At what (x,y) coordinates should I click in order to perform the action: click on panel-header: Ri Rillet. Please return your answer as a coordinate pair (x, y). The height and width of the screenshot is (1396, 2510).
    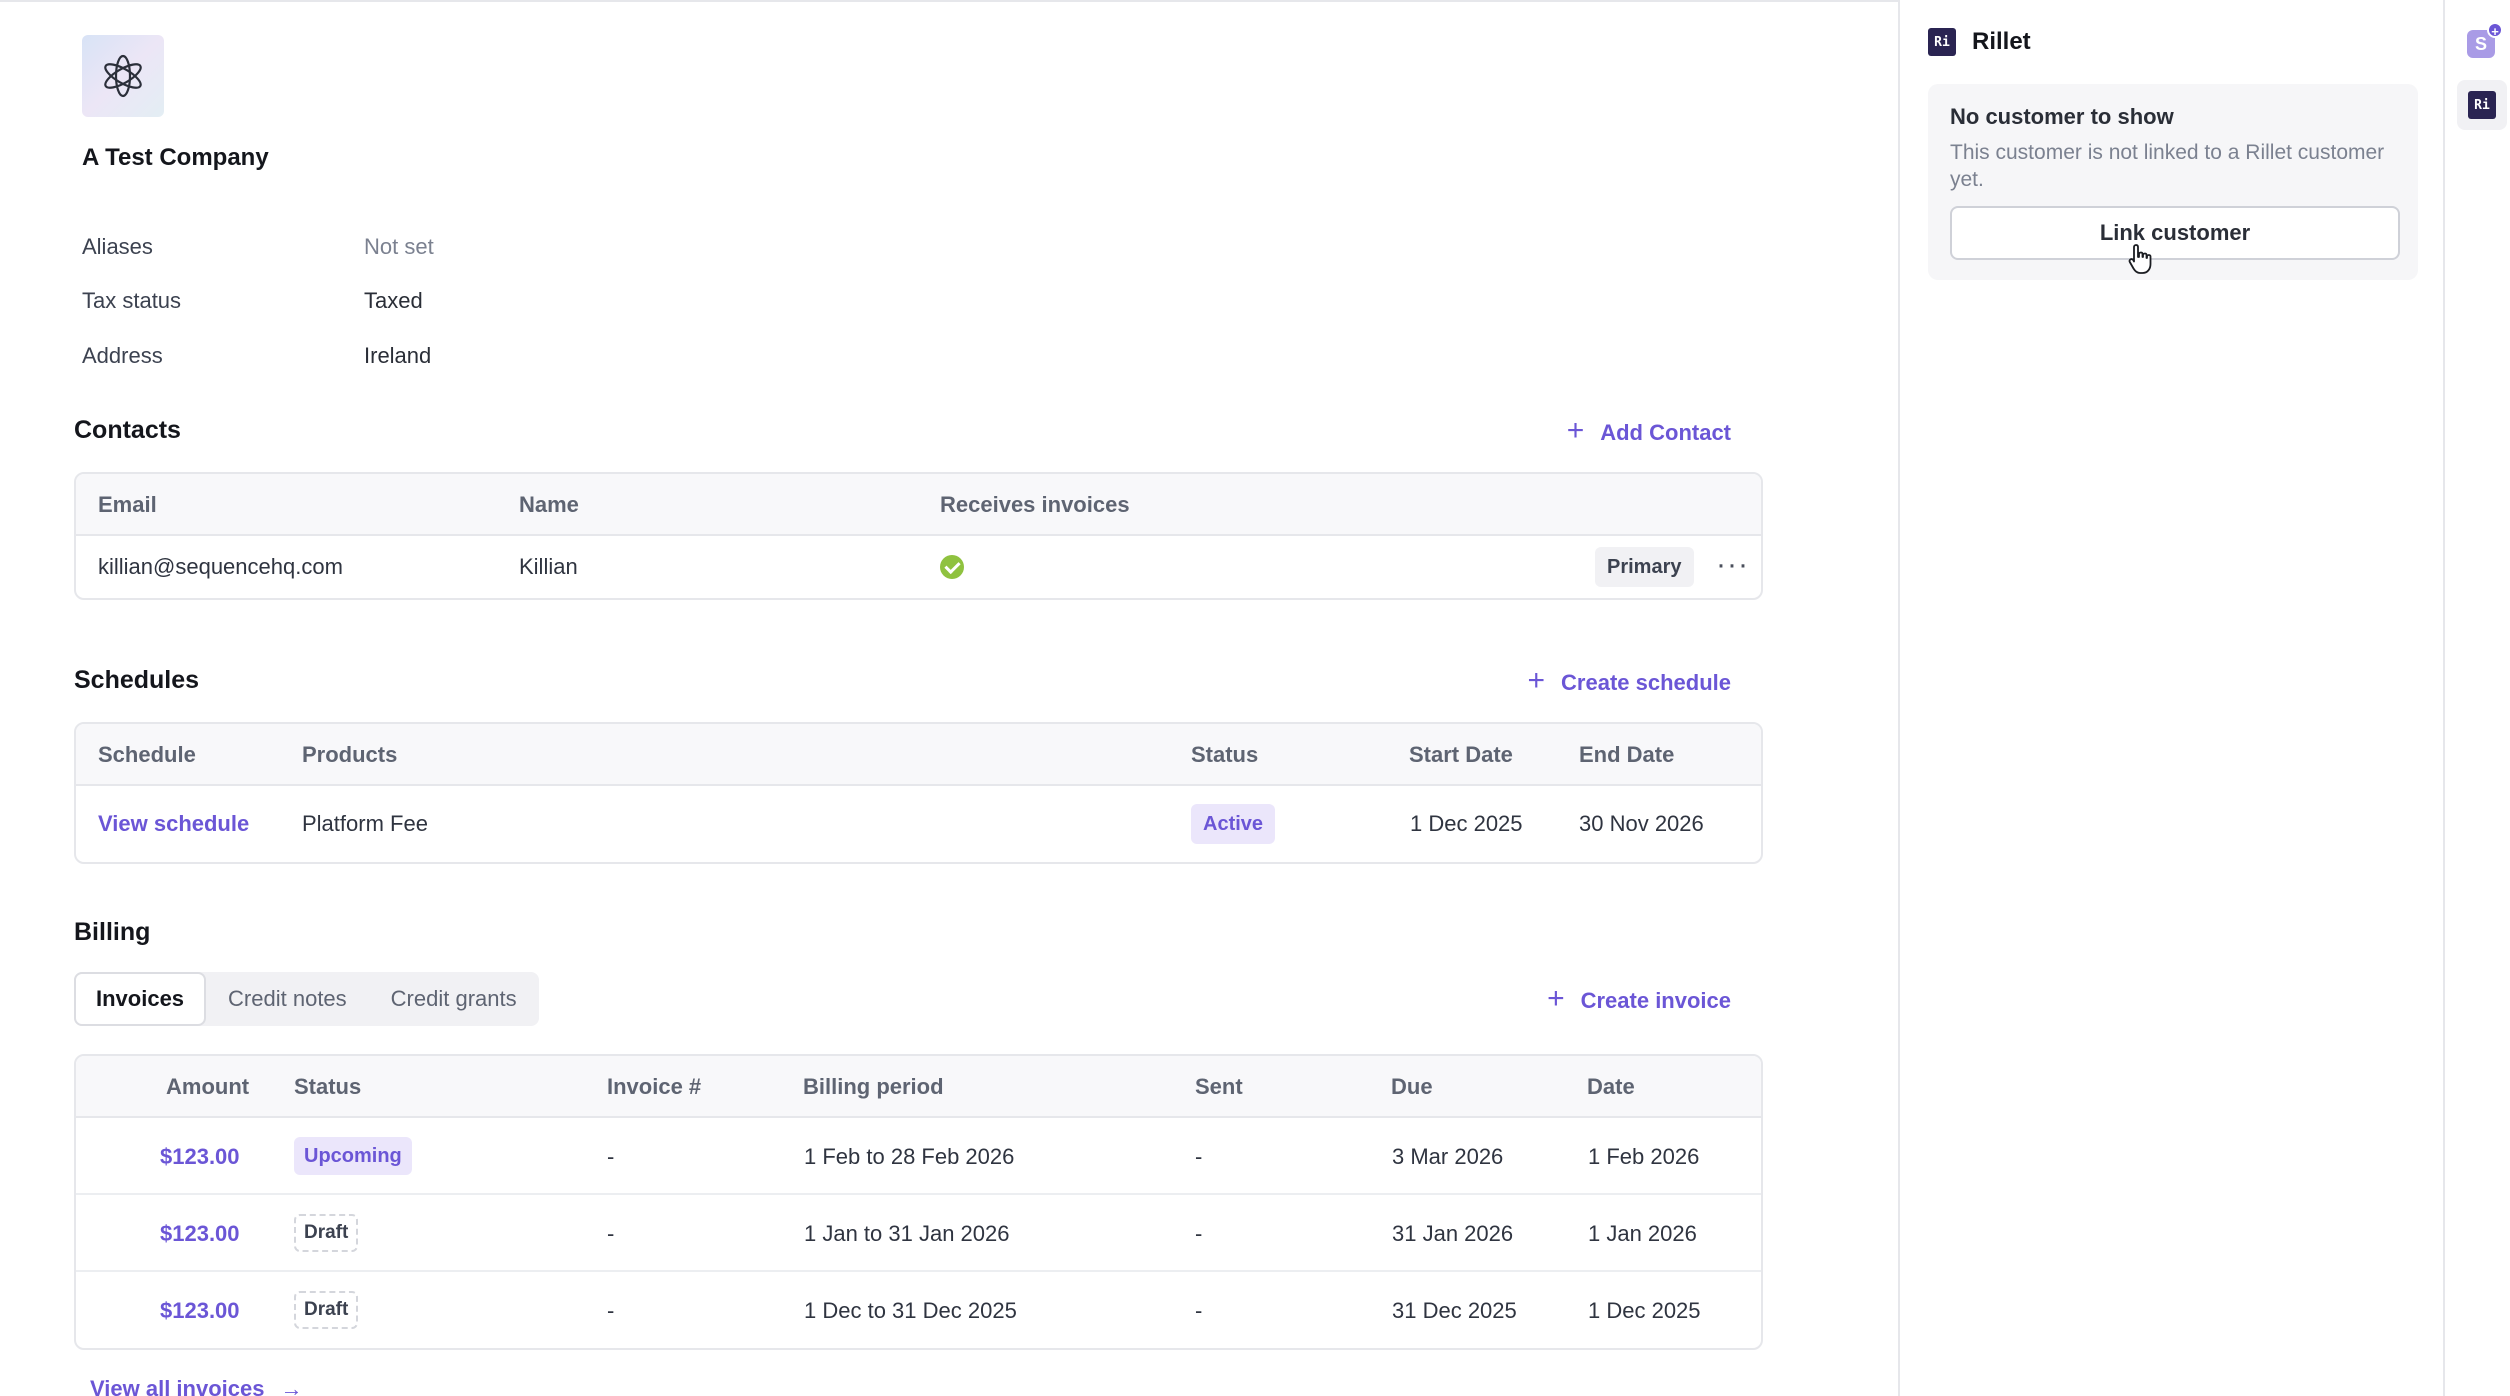
    Looking at the image, I should click on (1979, 42).